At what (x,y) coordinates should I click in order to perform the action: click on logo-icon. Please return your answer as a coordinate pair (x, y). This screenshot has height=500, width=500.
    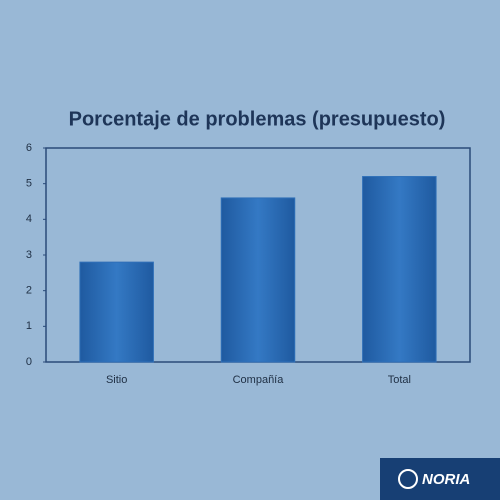
    Looking at the image, I should click on (408, 479).